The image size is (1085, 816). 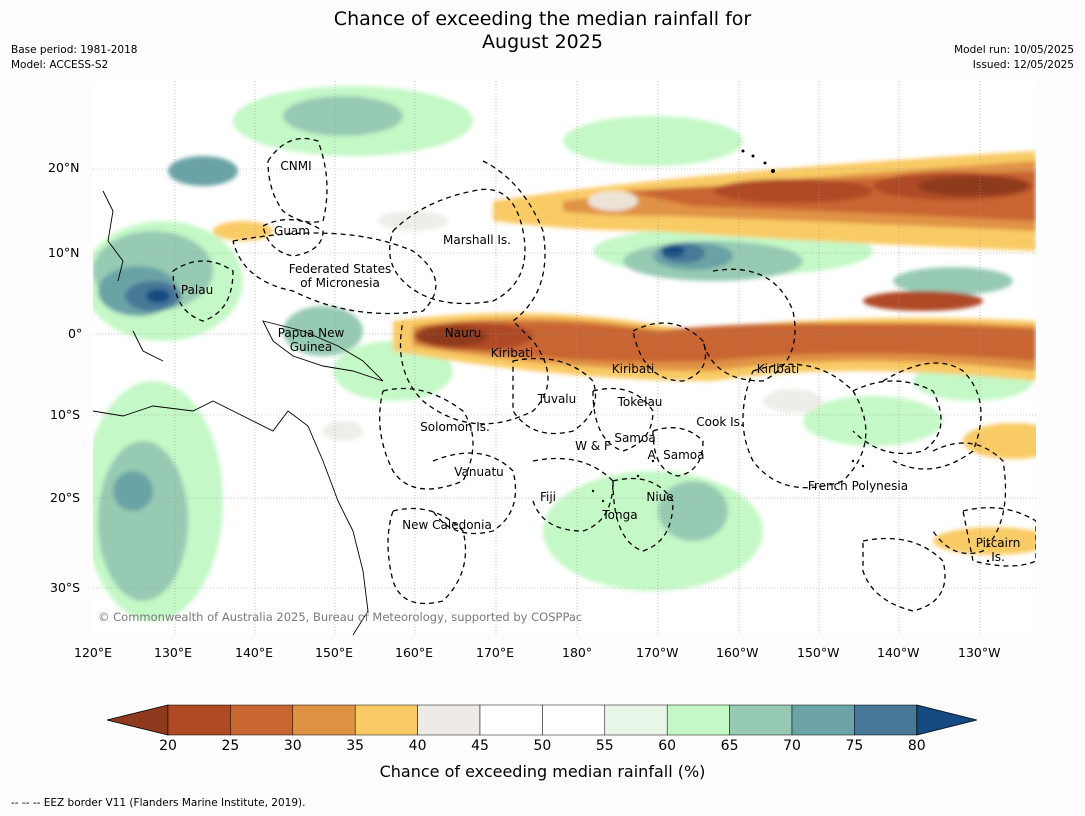 What do you see at coordinates (557, 399) in the screenshot?
I see `place-label-tuvalu: Tuvalu` at bounding box center [557, 399].